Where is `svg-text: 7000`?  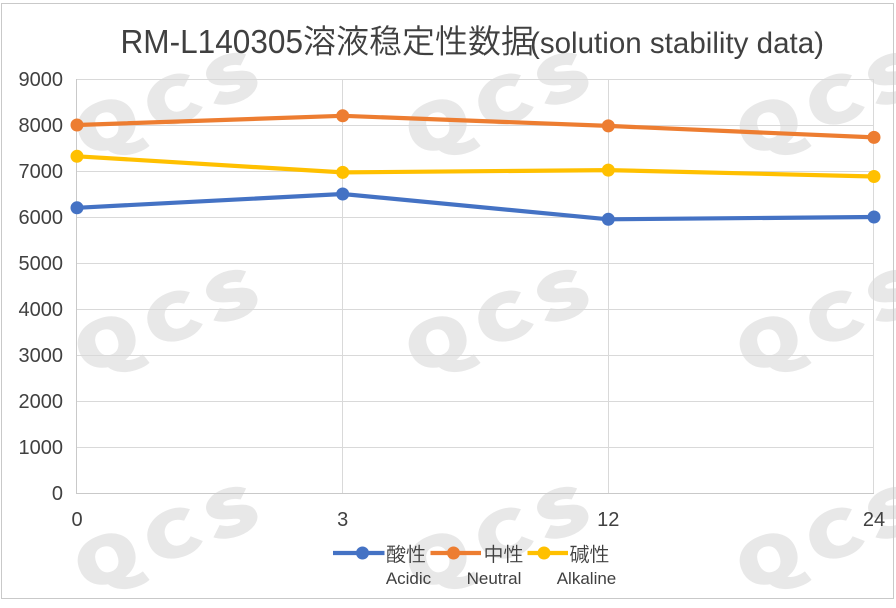
svg-text: 7000 is located at coordinates (41, 172).